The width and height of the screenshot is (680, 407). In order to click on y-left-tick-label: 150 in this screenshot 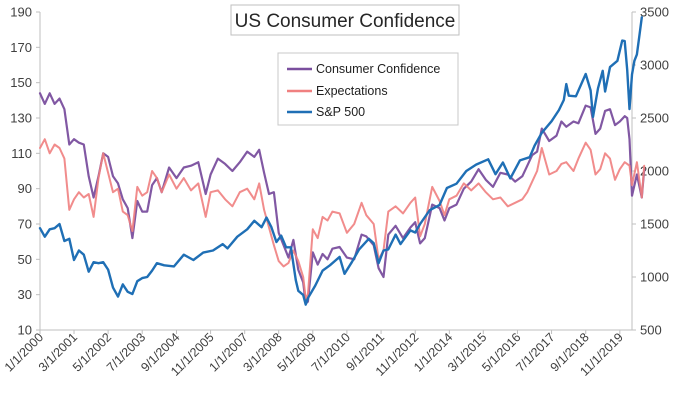, I will do `click(21, 82)`.